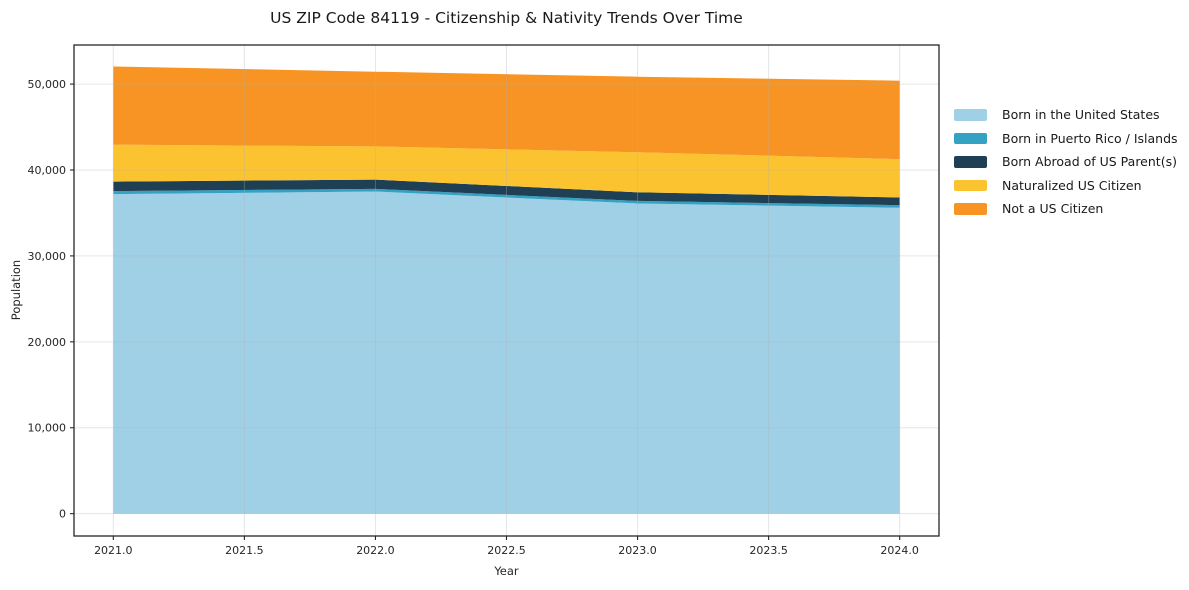 Image resolution: width=1189 pixels, height=590 pixels. What do you see at coordinates (62, 514) in the screenshot?
I see `y-tick-label: 0` at bounding box center [62, 514].